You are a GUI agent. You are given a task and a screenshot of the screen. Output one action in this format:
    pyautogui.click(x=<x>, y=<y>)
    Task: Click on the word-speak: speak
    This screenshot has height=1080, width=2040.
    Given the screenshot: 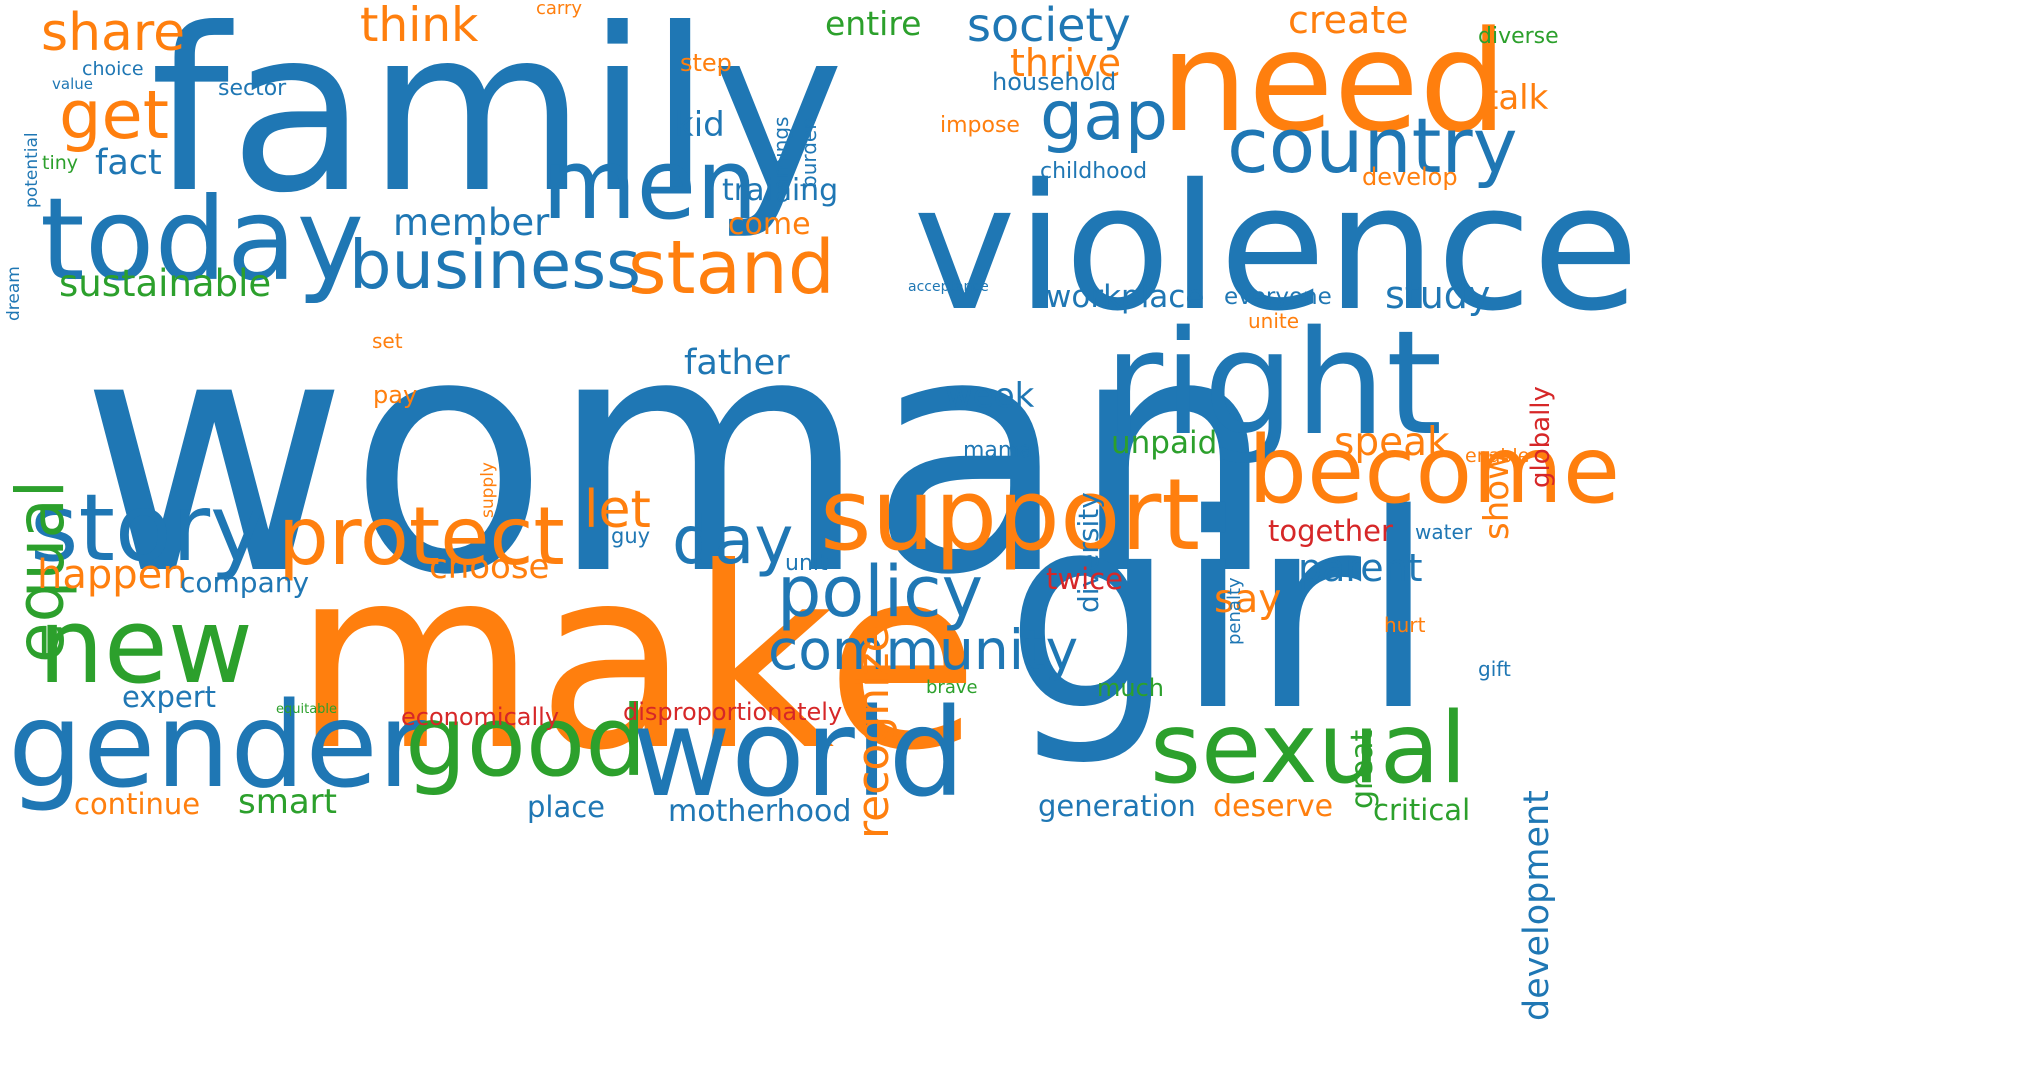 What is the action you would take?
    pyautogui.click(x=1392, y=442)
    